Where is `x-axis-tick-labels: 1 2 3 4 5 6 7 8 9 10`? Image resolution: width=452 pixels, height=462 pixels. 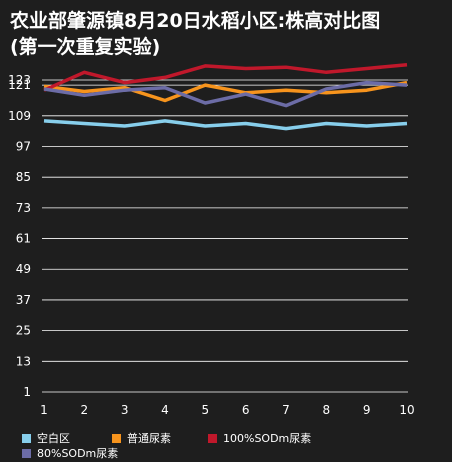 x-axis-tick-labels: 1 2 3 4 5 6 7 8 9 10 is located at coordinates (227, 410).